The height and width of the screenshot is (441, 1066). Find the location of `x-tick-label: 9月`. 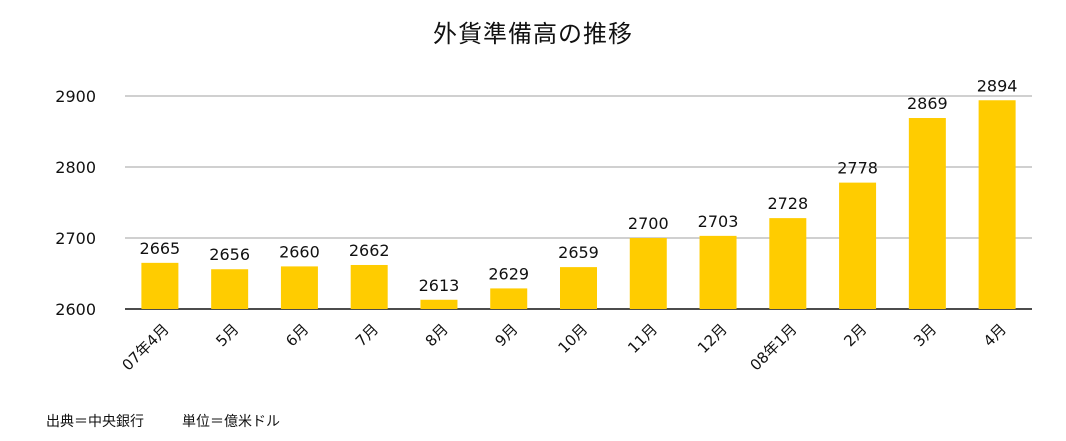

x-tick-label: 9月 is located at coordinates (506, 335).